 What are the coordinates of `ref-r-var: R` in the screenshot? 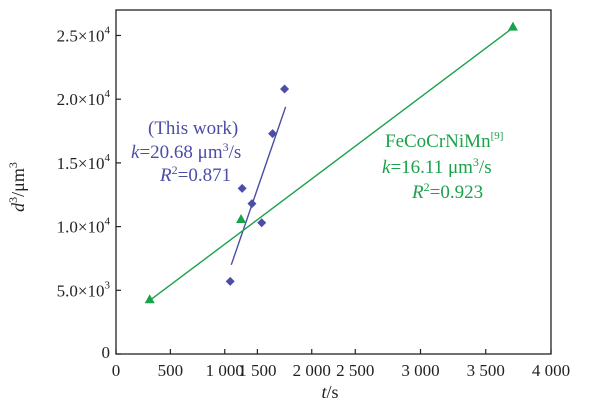 It's located at (417, 192).